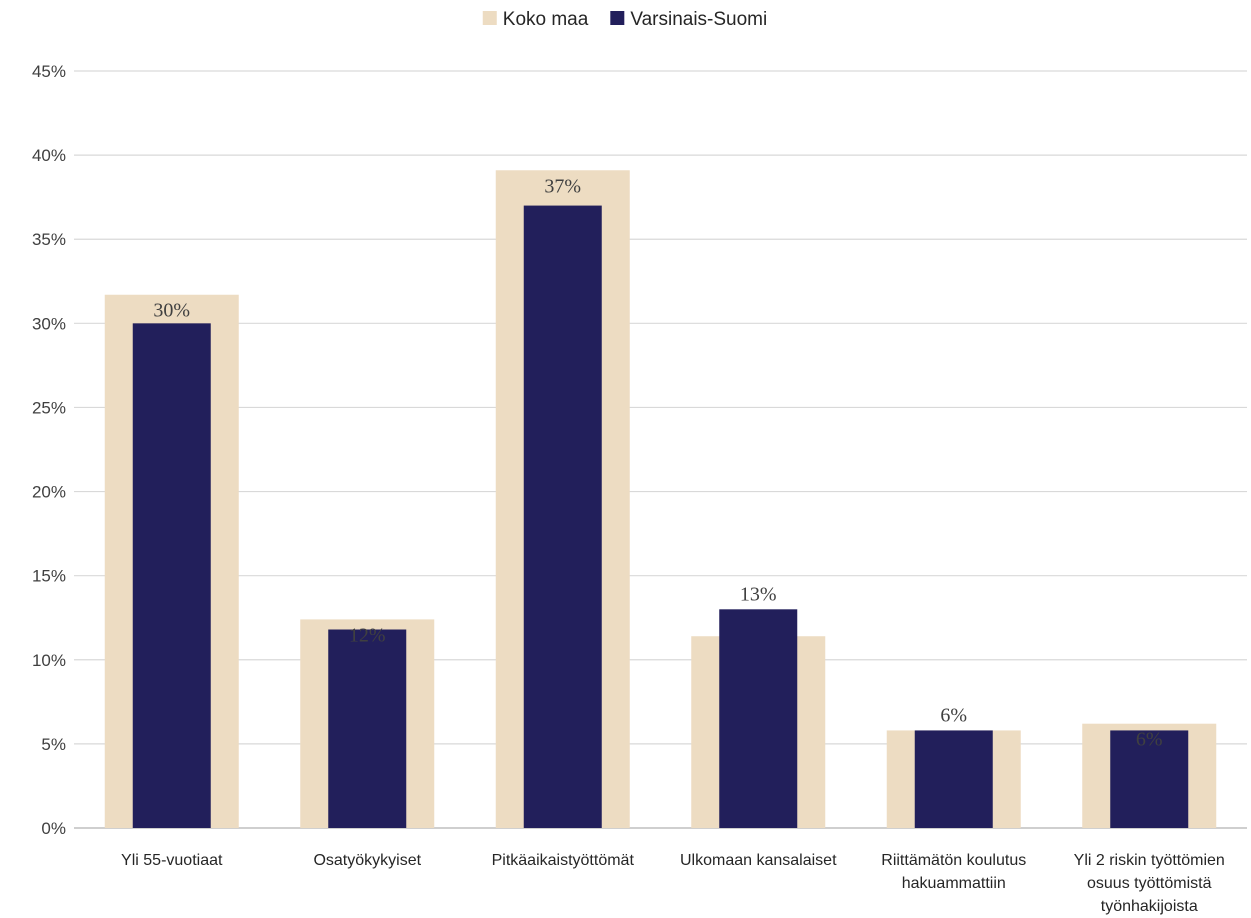  I want to click on y-tick-label: 10%, so click(49, 660).